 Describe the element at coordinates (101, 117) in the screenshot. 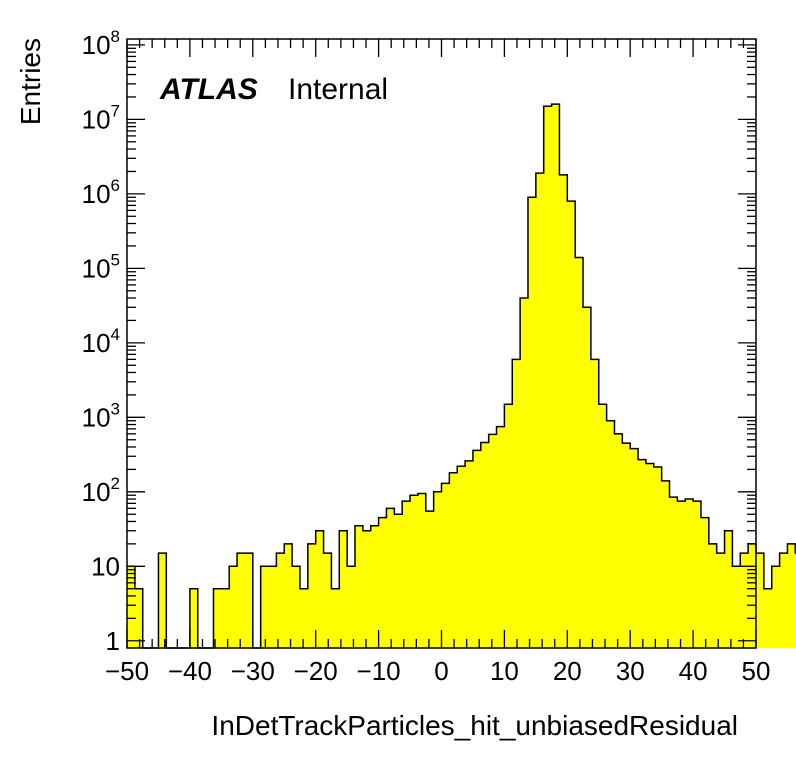

I see `y-tick-label: 10⁷` at that location.